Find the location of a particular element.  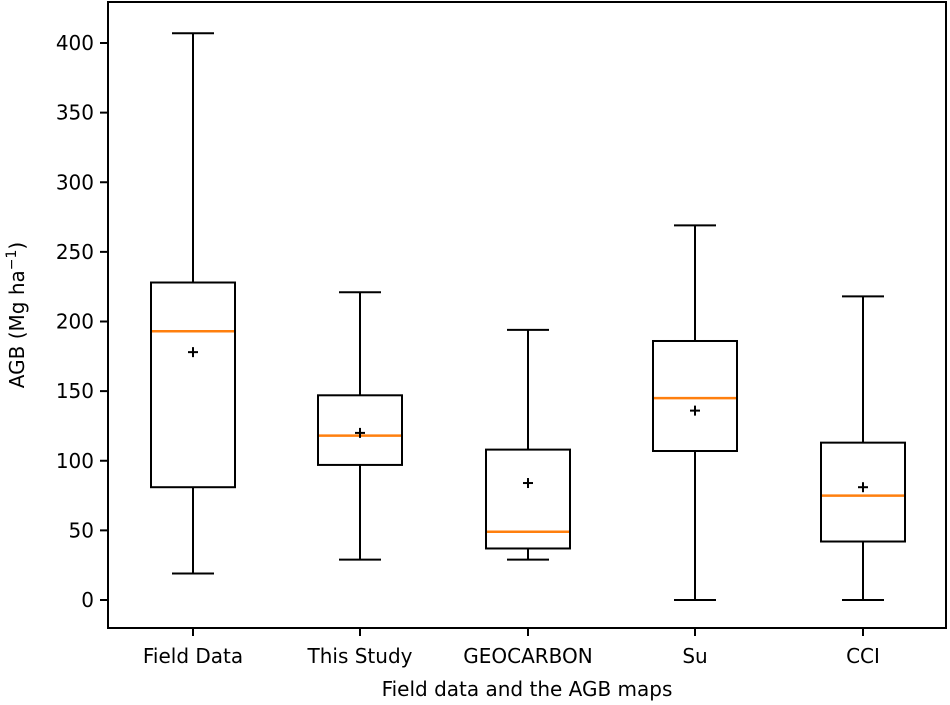

x-tick-label: Field Data is located at coordinates (193, 656).